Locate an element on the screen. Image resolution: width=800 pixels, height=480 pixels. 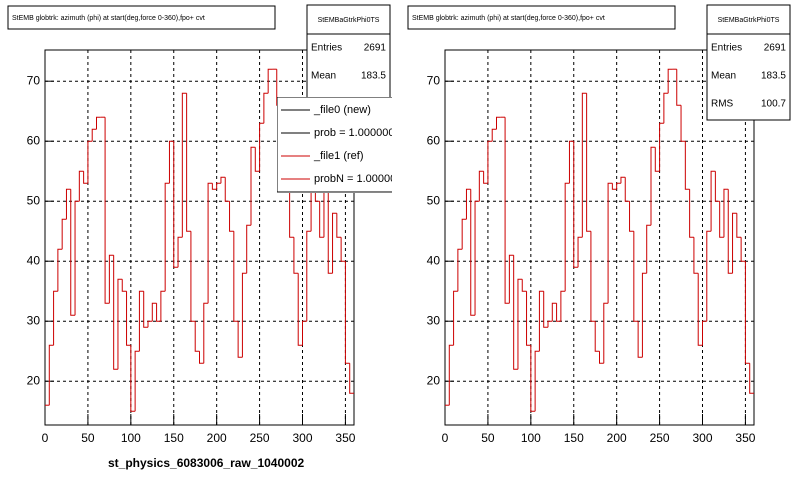
stats-label: Entries is located at coordinates (326, 48).